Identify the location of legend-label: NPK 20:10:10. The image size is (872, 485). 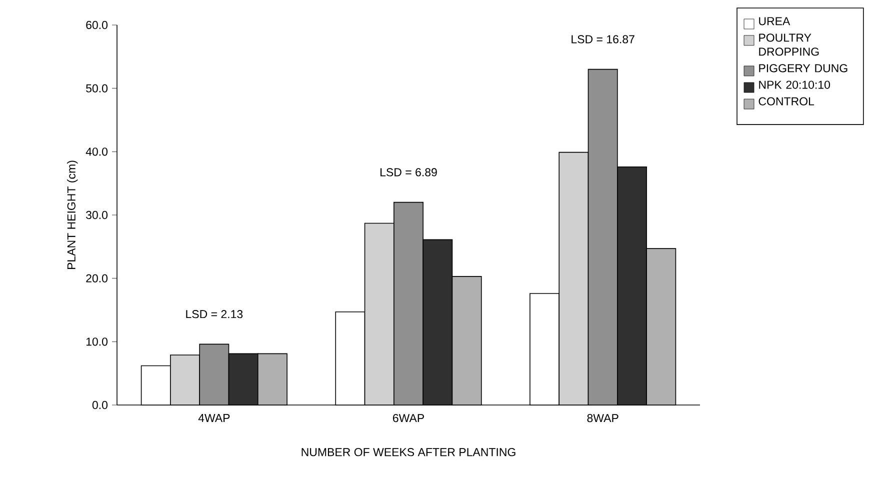
(794, 84).